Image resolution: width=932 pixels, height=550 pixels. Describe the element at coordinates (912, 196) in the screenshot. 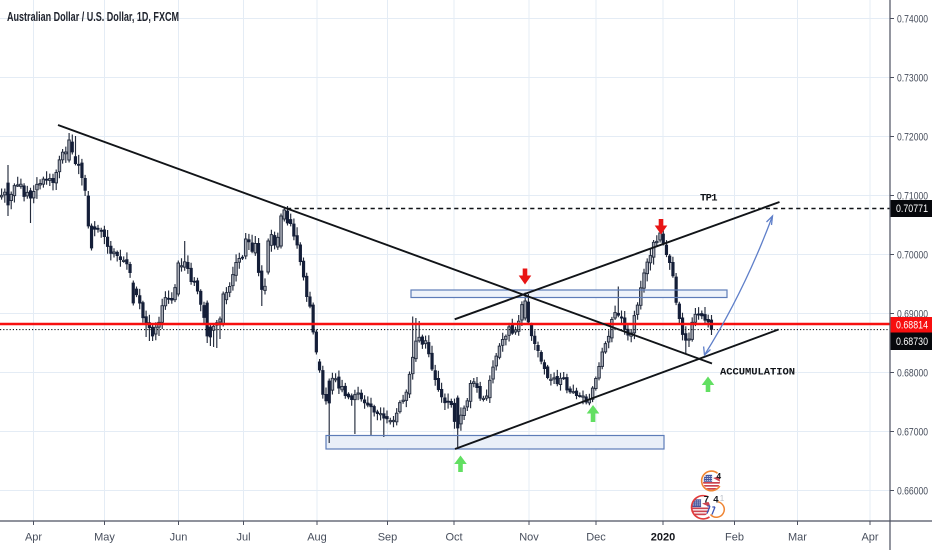

I see `svg-text: 0.71000` at that location.